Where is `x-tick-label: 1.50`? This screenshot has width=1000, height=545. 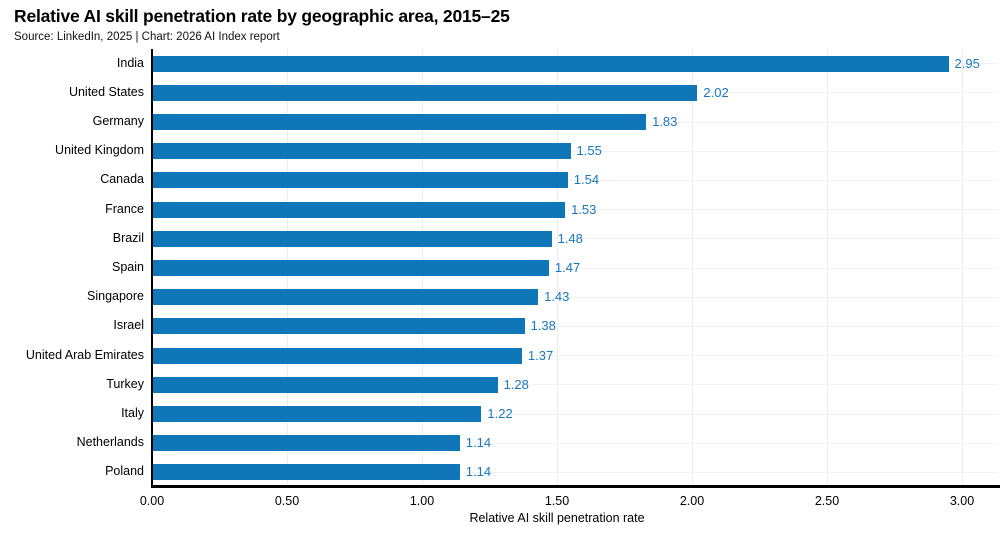 x-tick-label: 1.50 is located at coordinates (557, 501).